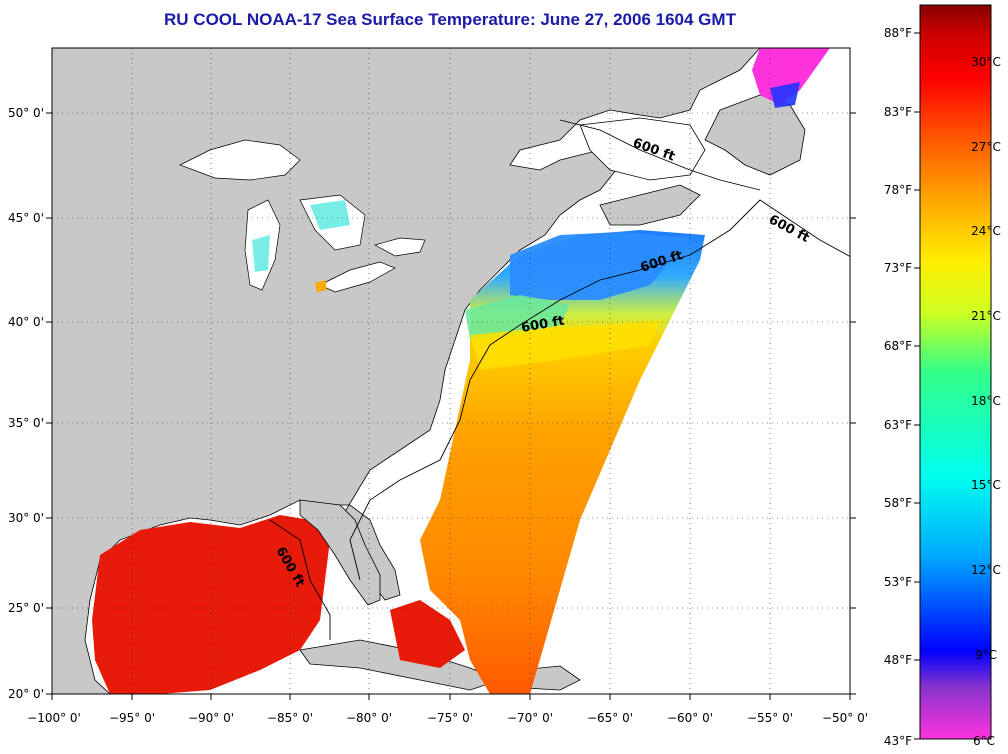 The image size is (1008, 754). What do you see at coordinates (986, 401) in the screenshot?
I see `cbar-c-18: 18°C` at bounding box center [986, 401].